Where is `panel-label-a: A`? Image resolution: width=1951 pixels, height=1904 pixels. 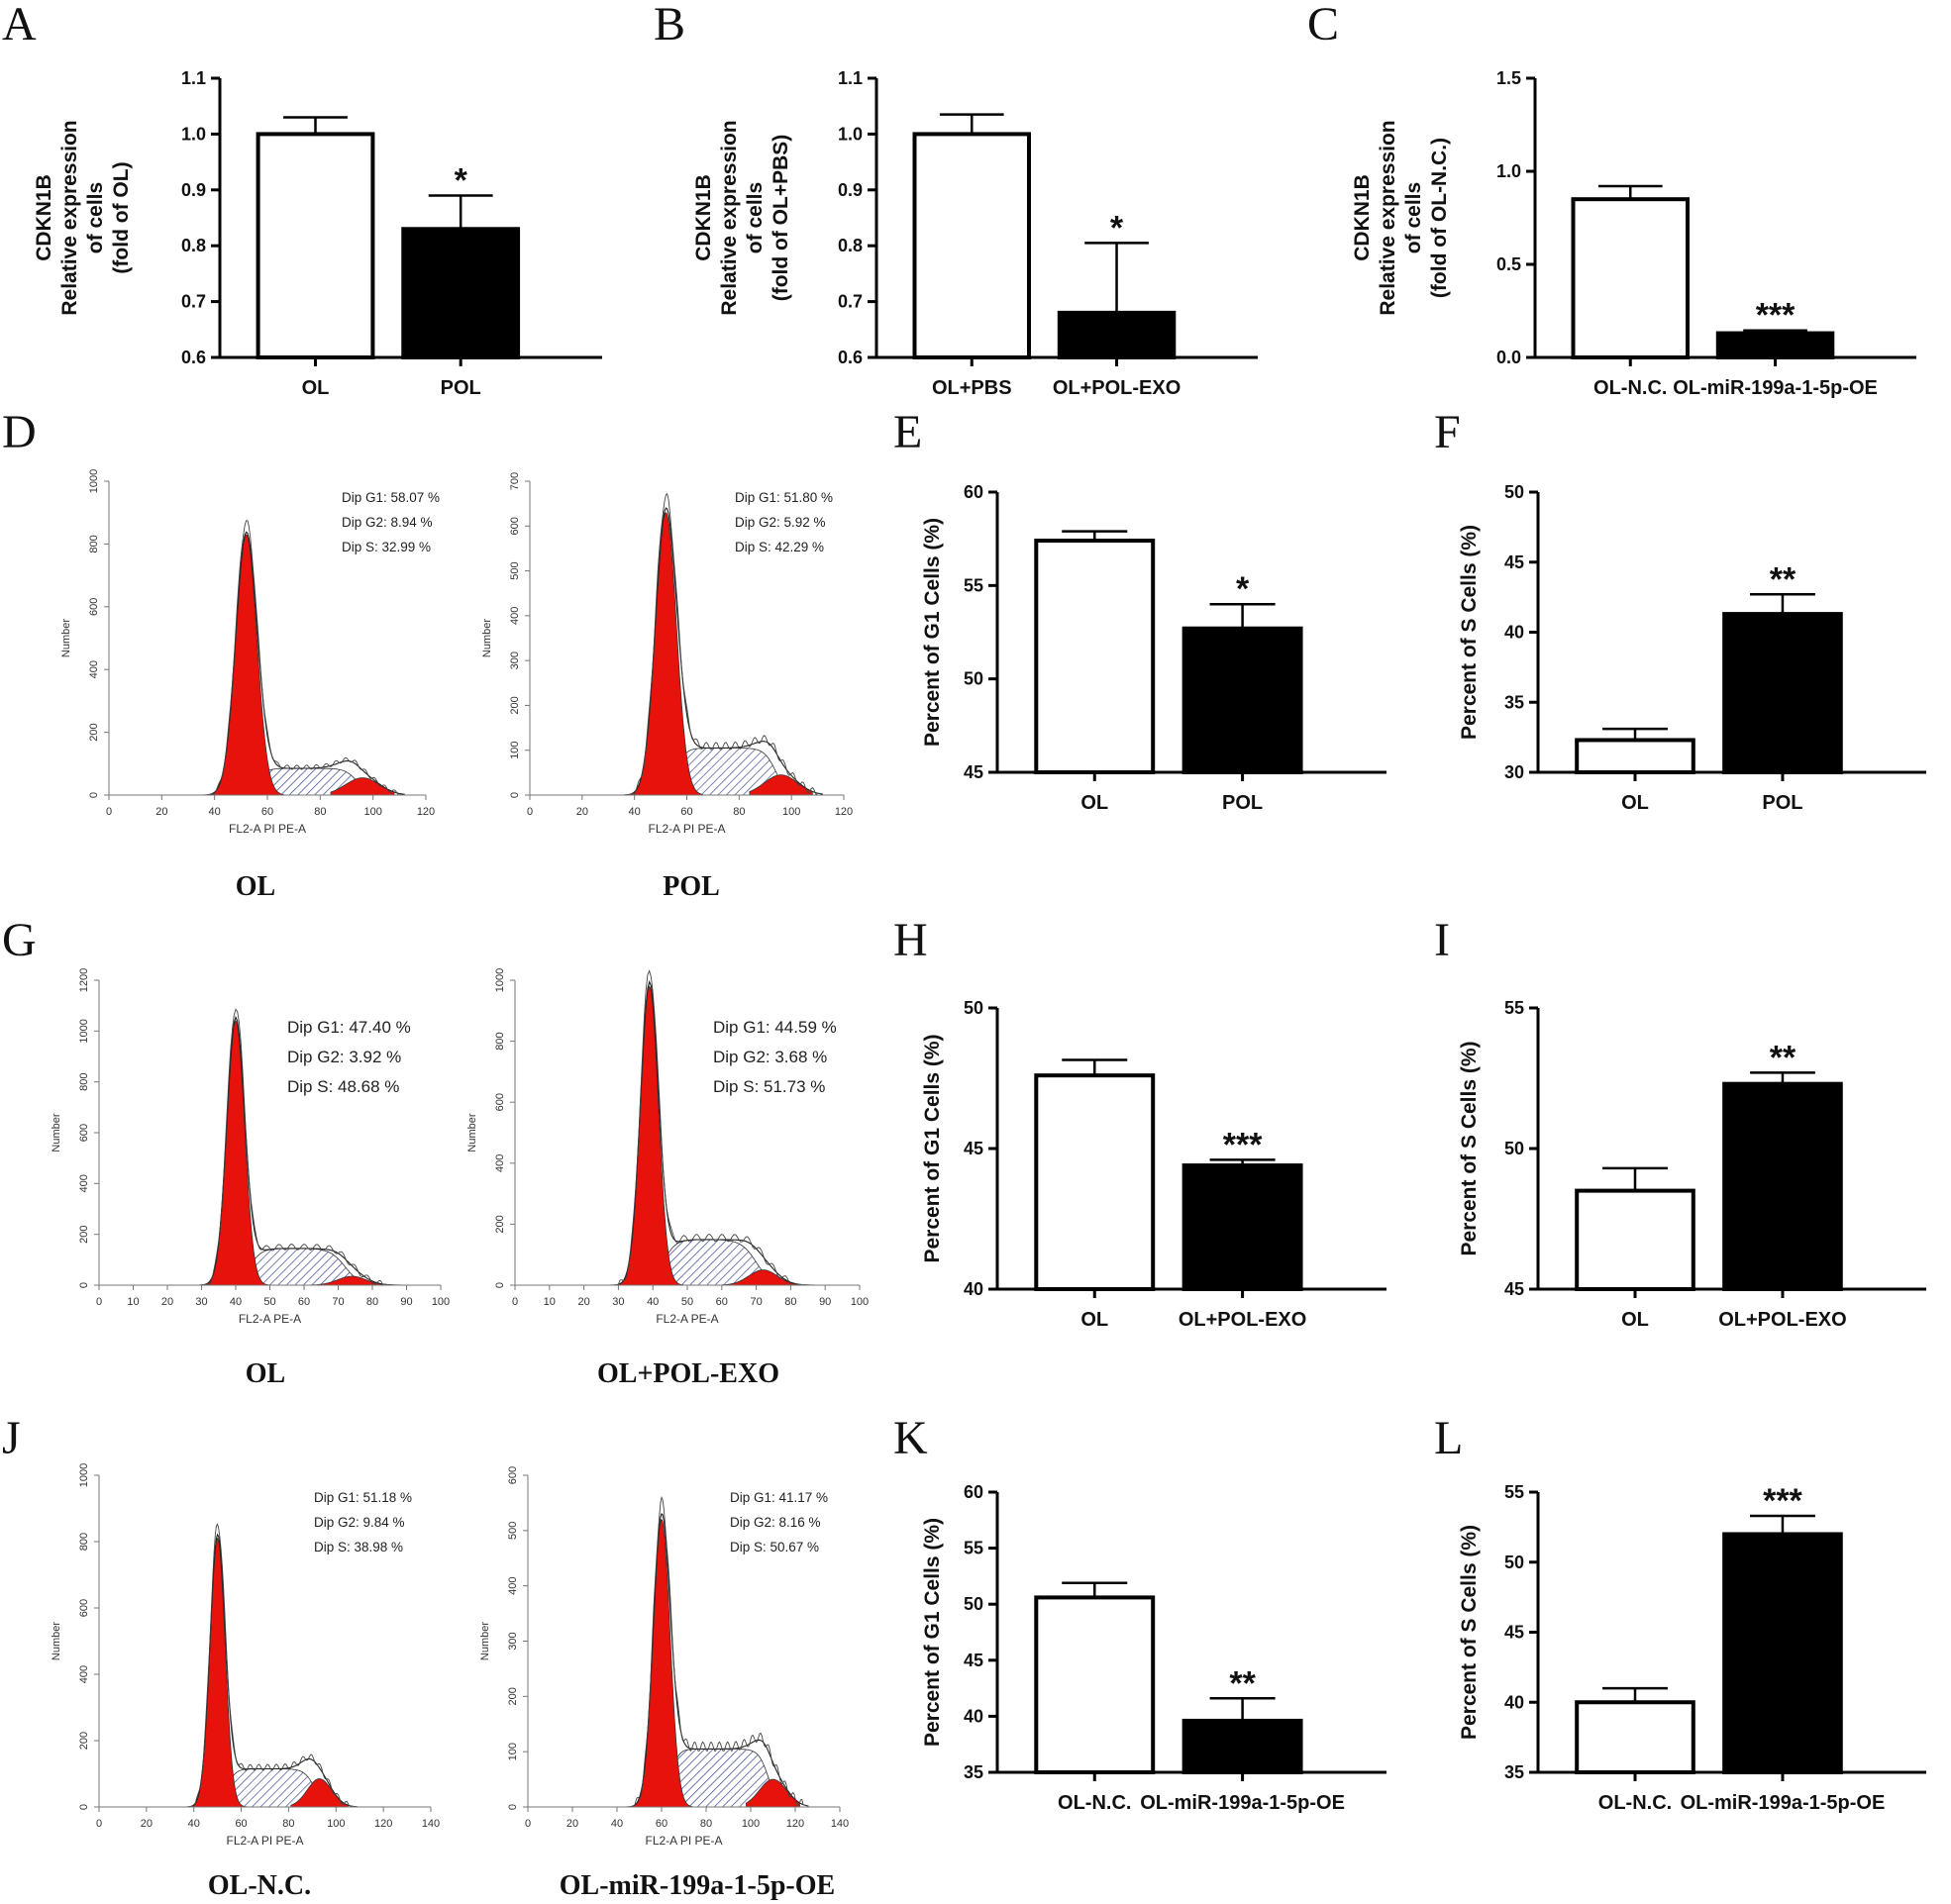 panel-label-a: A is located at coordinates (20, 25).